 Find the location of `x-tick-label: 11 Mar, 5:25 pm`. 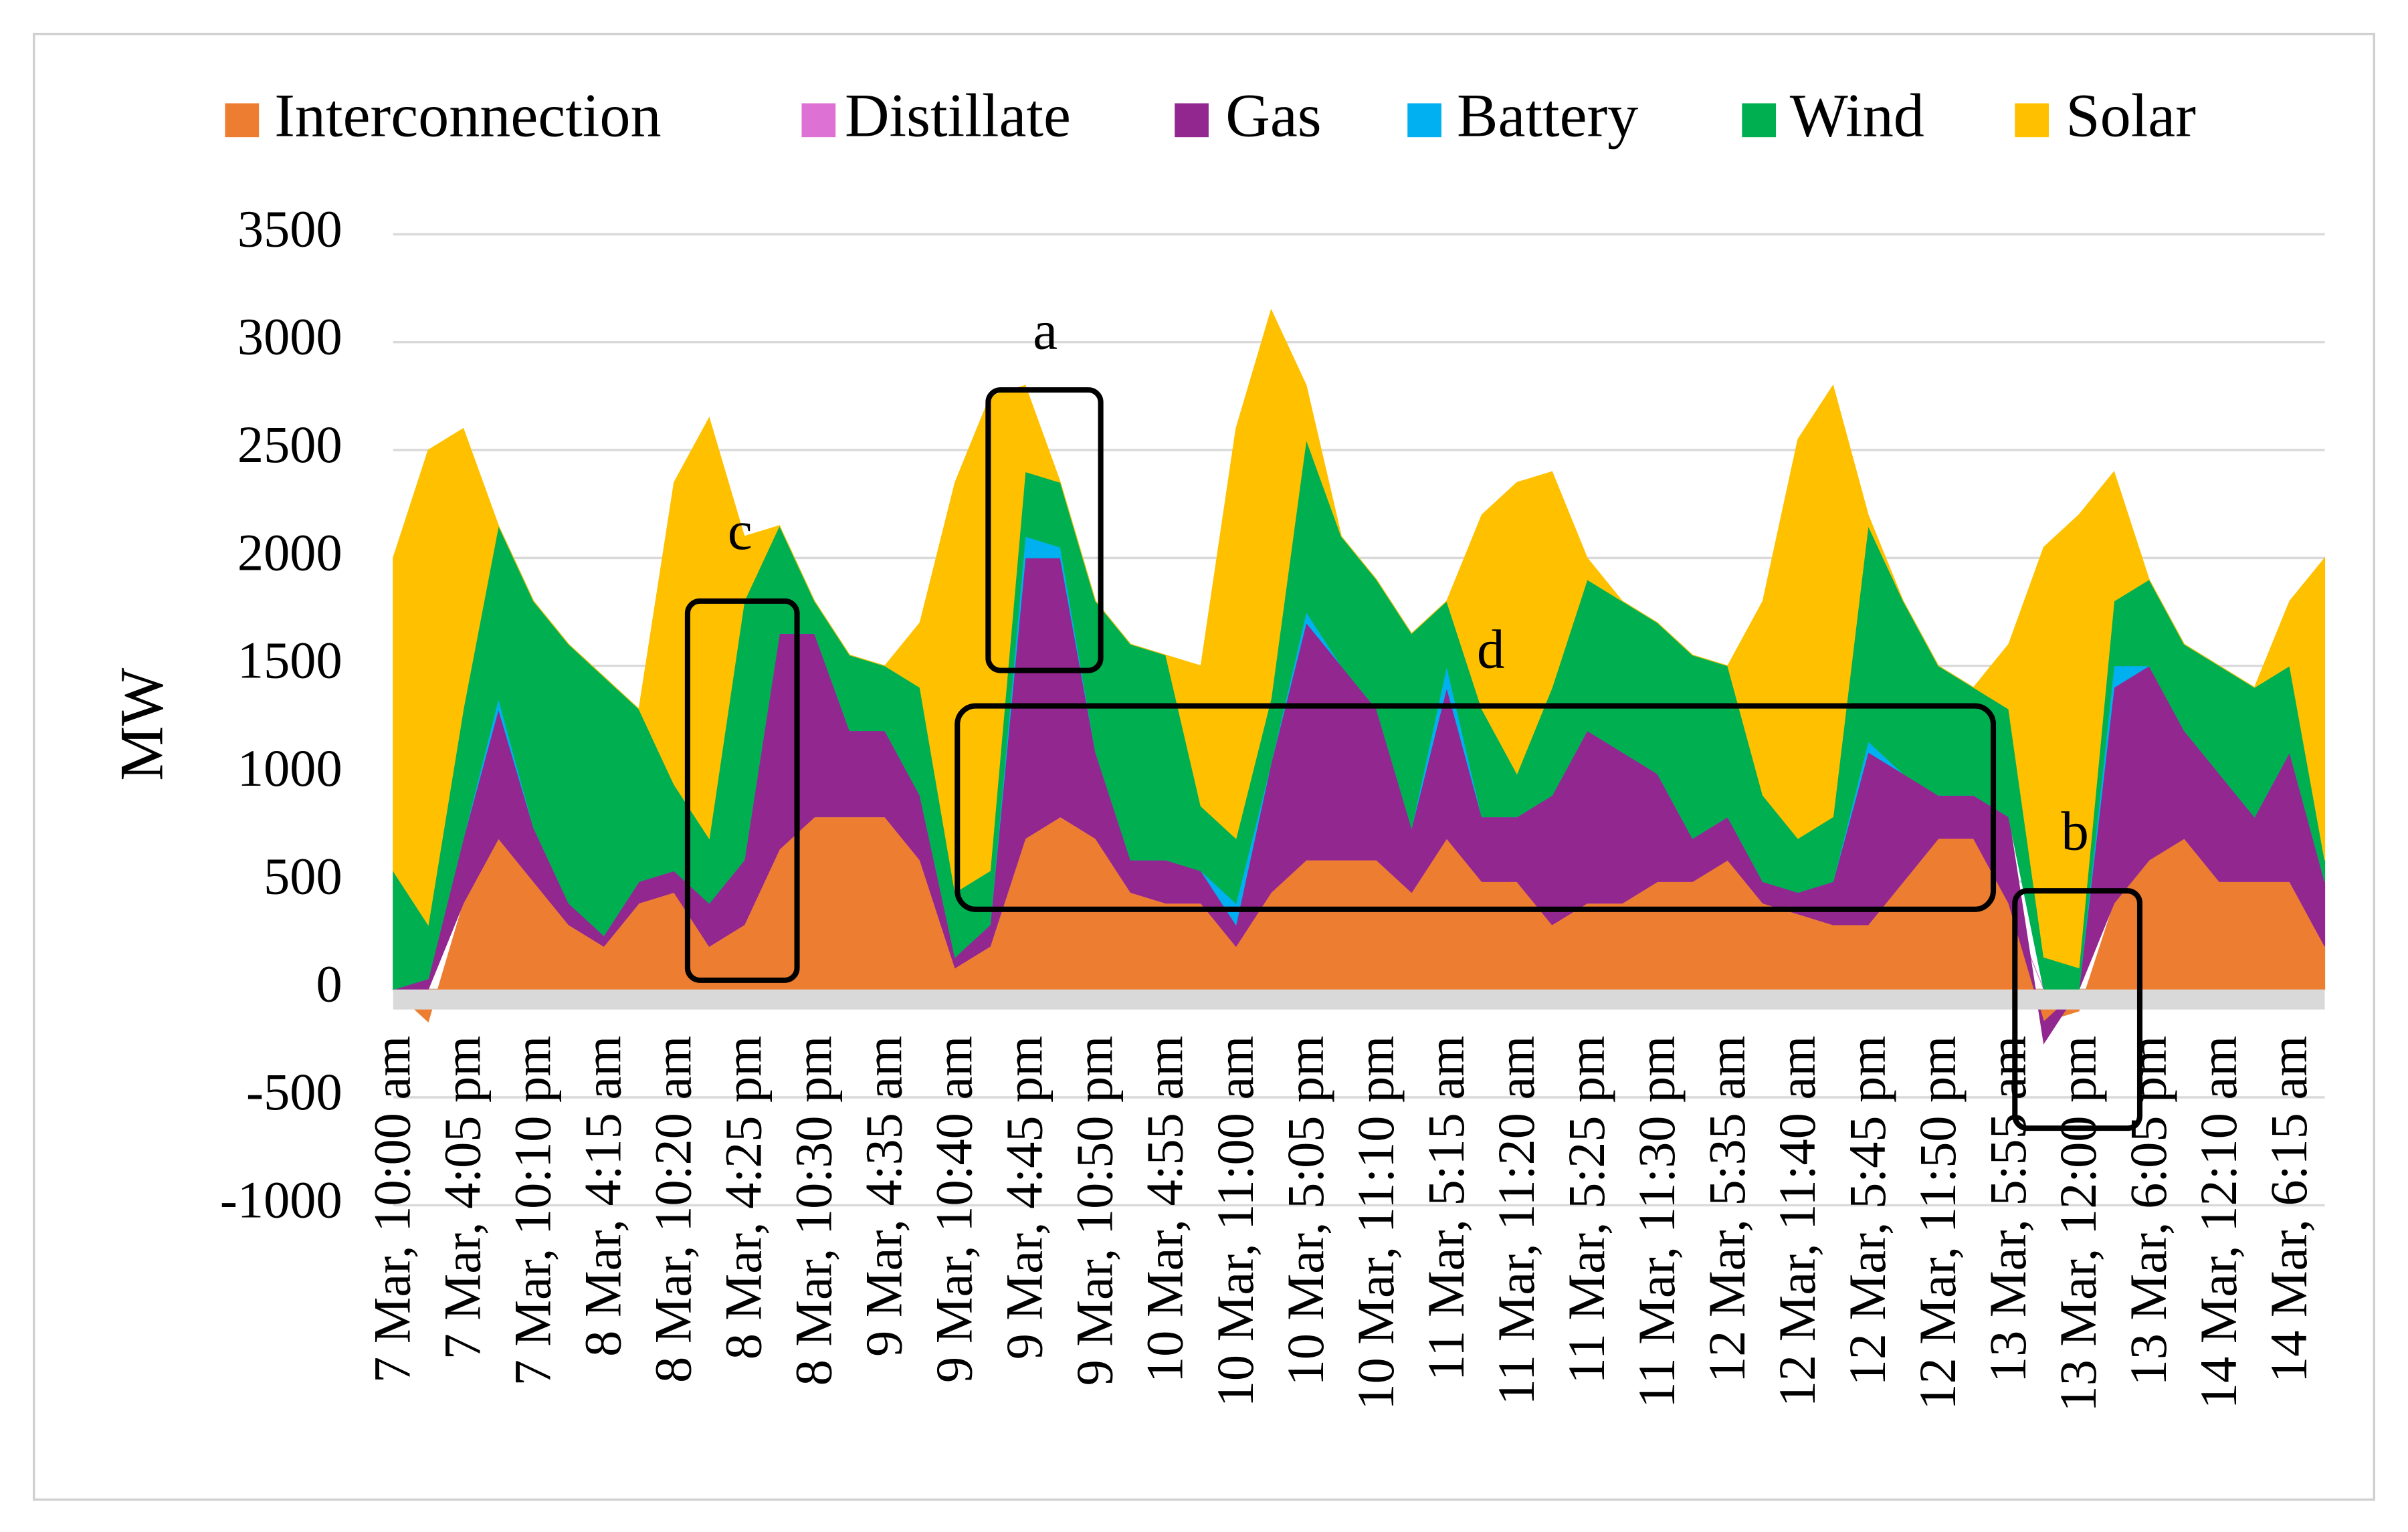

x-tick-label: 11 Mar, 5:25 pm is located at coordinates (1586, 1210).